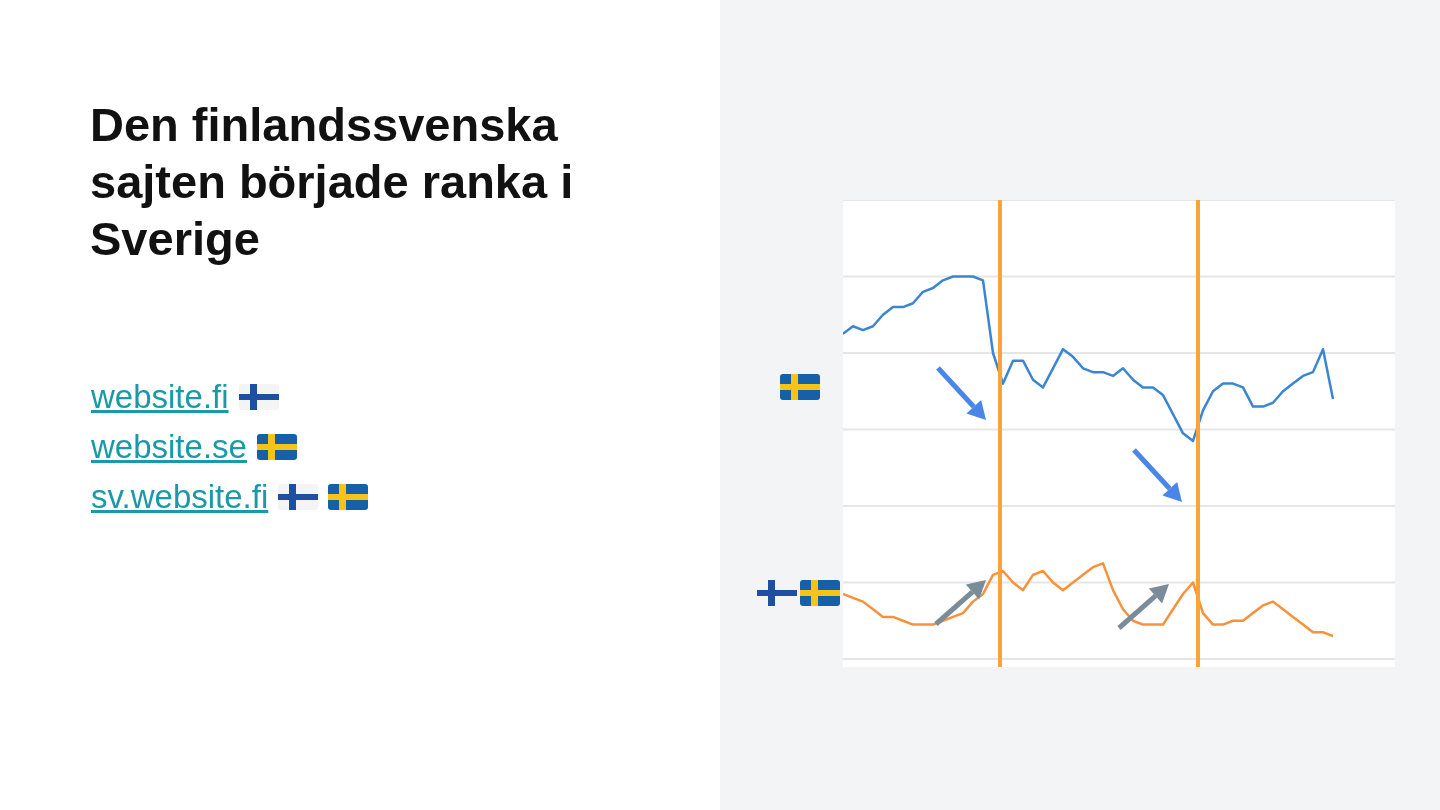 The height and width of the screenshot is (810, 1440). What do you see at coordinates (180, 497) in the screenshot?
I see `text: sv.website.fi` at bounding box center [180, 497].